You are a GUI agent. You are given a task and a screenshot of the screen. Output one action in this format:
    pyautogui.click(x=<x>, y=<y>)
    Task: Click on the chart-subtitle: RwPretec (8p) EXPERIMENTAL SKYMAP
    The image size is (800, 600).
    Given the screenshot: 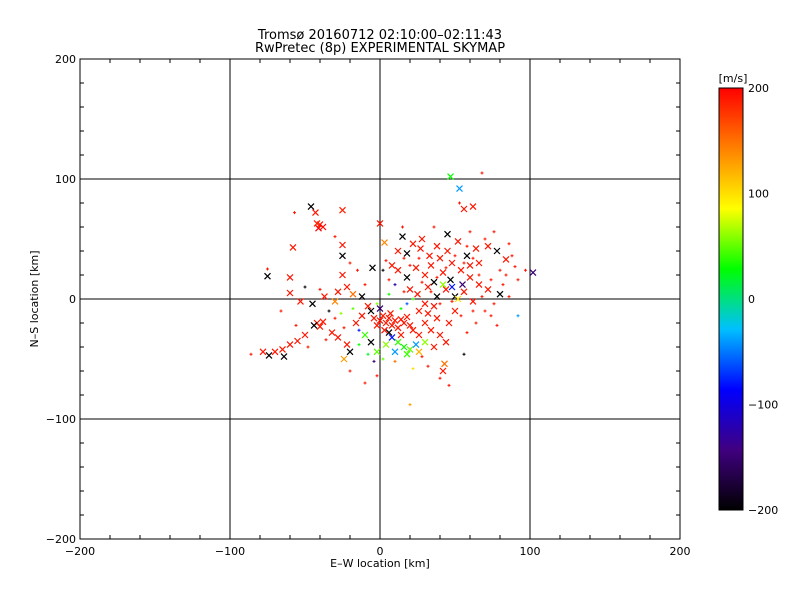 What is the action you would take?
    pyautogui.click(x=380, y=48)
    